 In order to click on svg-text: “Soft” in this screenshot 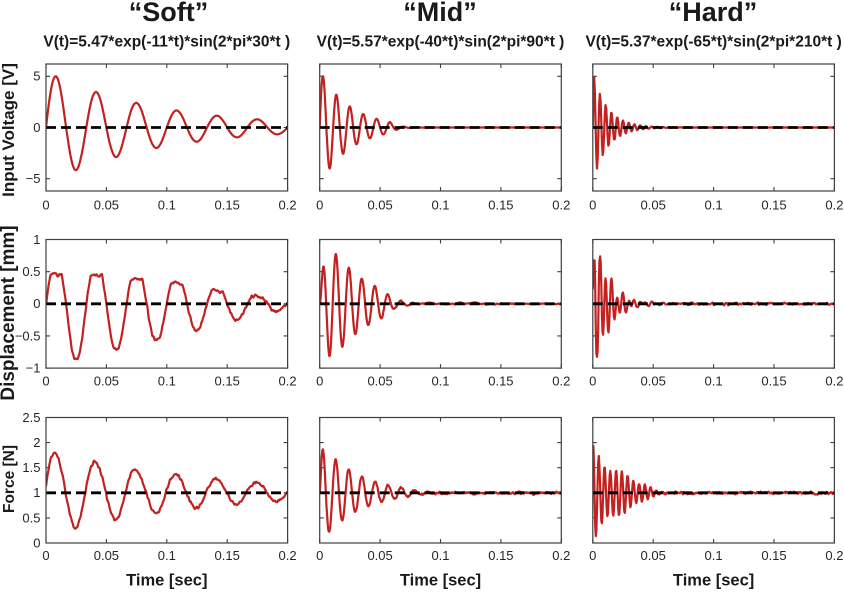, I will do `click(168, 13)`.